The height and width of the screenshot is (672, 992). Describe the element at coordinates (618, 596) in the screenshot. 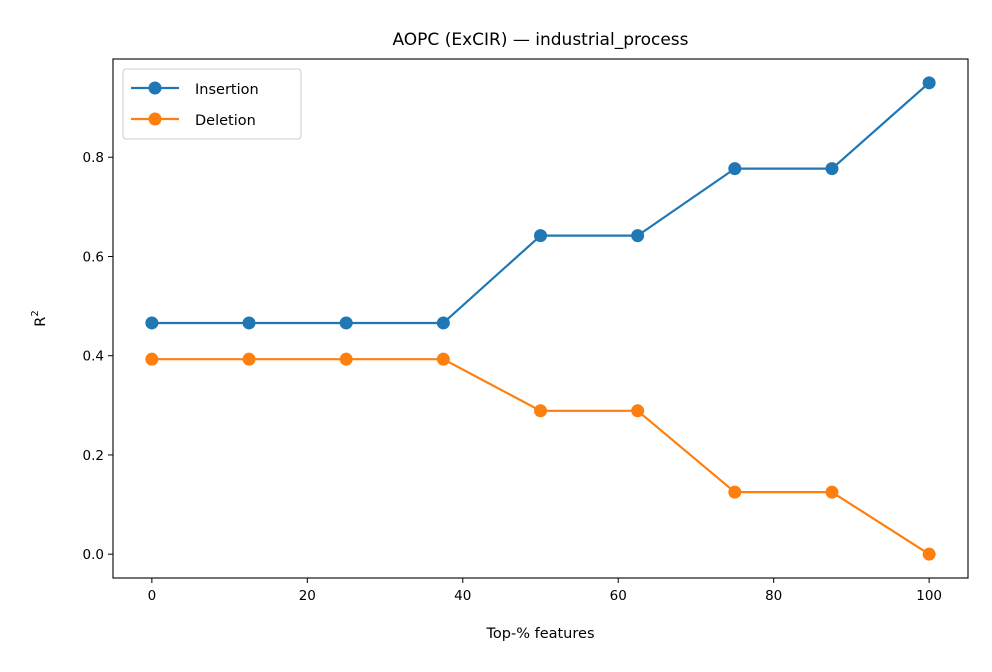

I see `x-tick-label: 60` at that location.